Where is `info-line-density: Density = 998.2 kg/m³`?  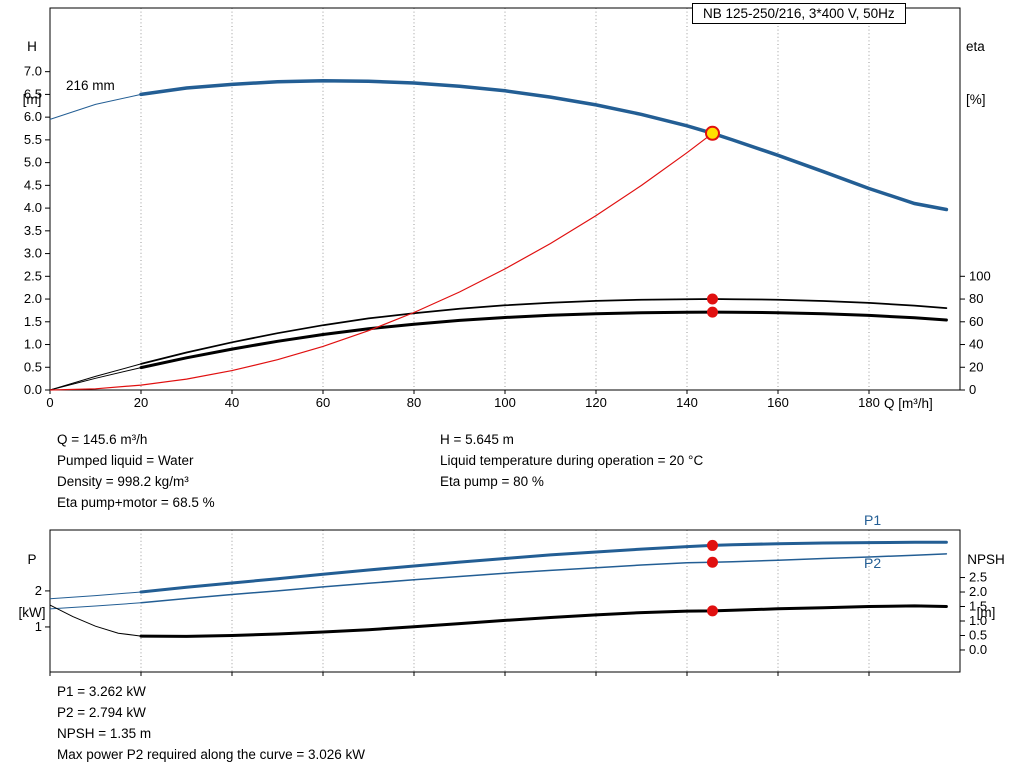
info-line-density: Density = 998.2 kg/m³ is located at coordinates (123, 481).